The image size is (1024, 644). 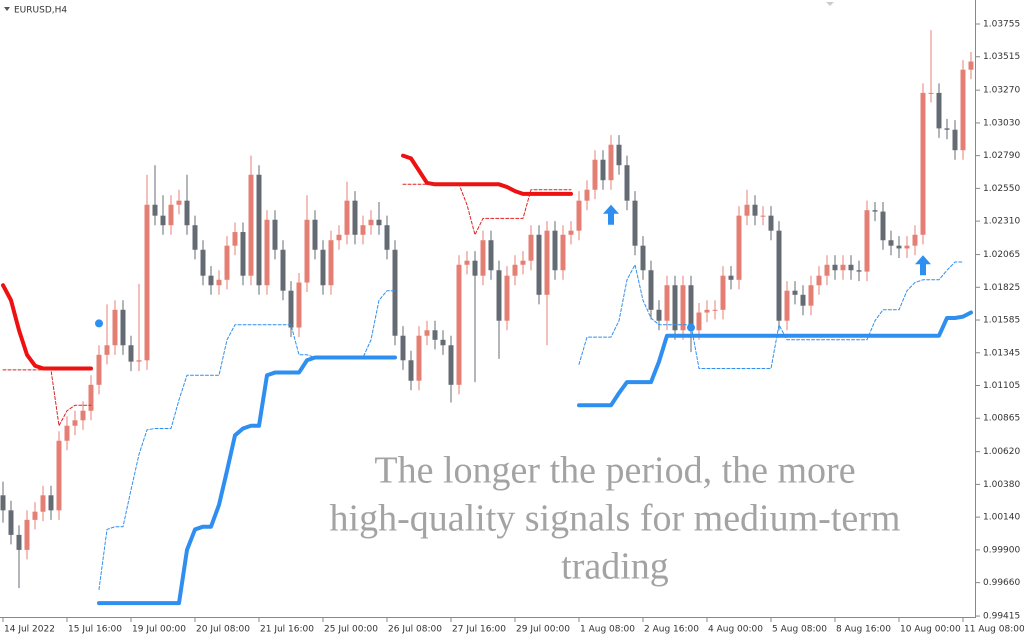 I want to click on y-tick-label: 1.00865, so click(x=1001, y=419).